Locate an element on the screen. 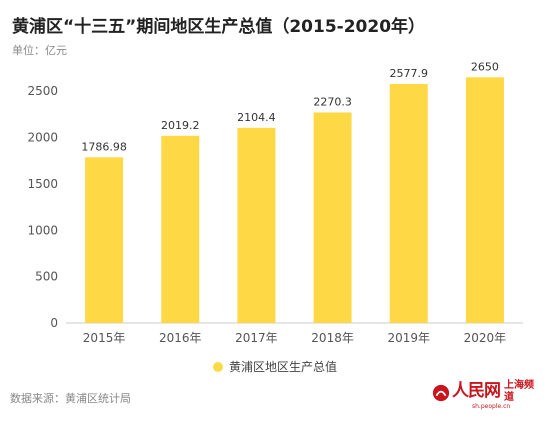  x-axis-ticks: 2015年 2016年 2017年 2018年 2019年 2020年 is located at coordinates (294, 338).